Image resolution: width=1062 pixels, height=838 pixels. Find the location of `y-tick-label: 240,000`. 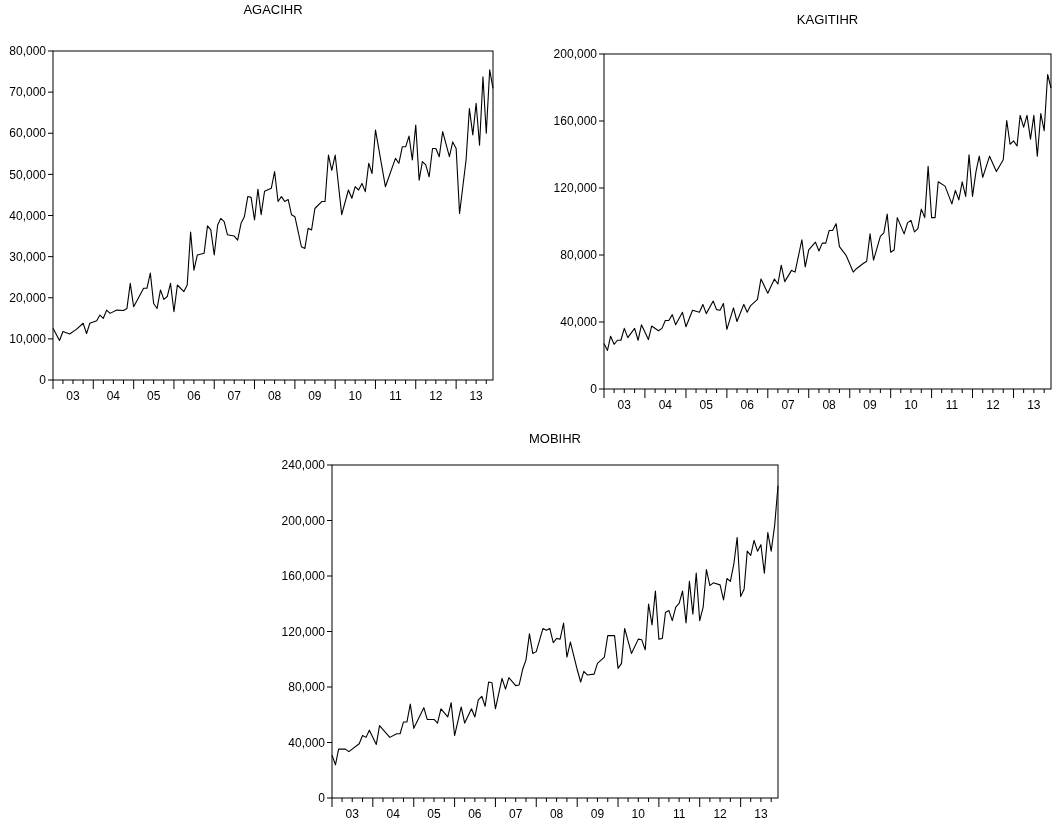

y-tick-label: 240,000 is located at coordinates (303, 465).